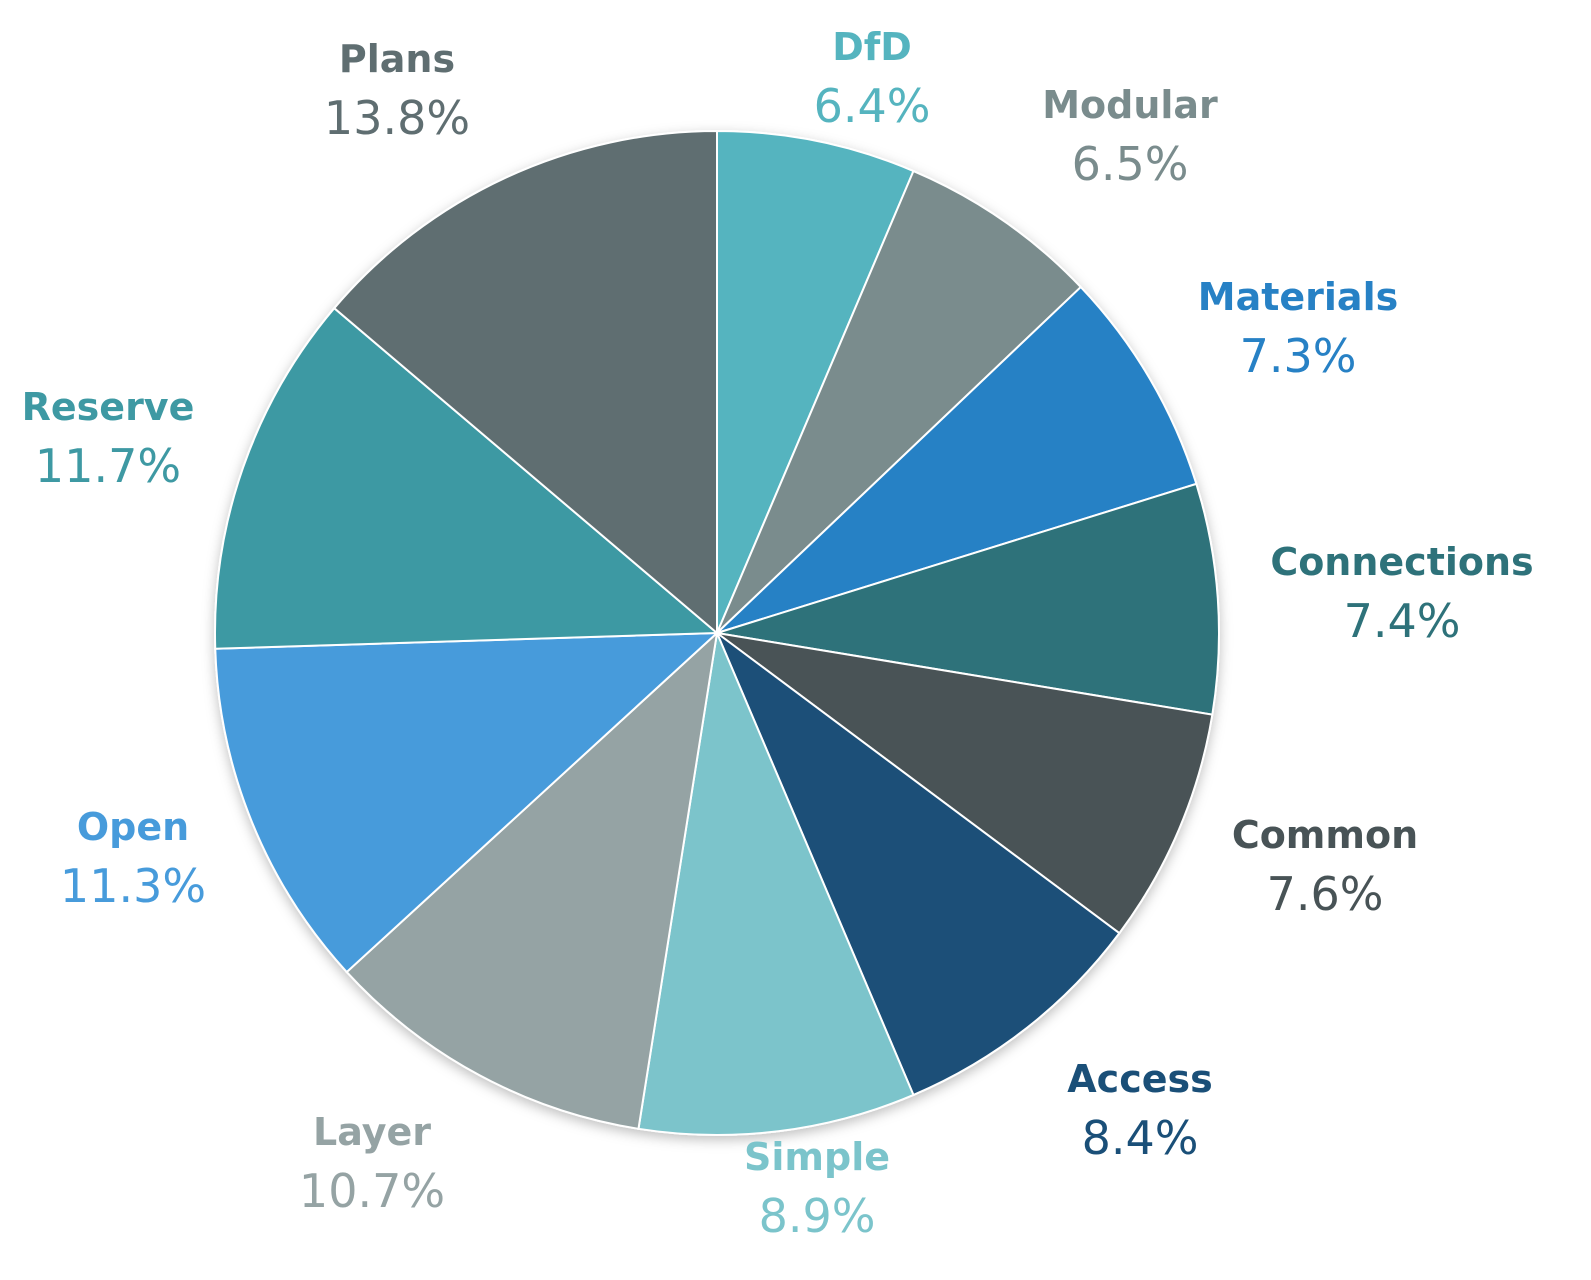  Describe the element at coordinates (108, 466) in the screenshot. I see `slice-value-reserve: 11.7%` at that location.